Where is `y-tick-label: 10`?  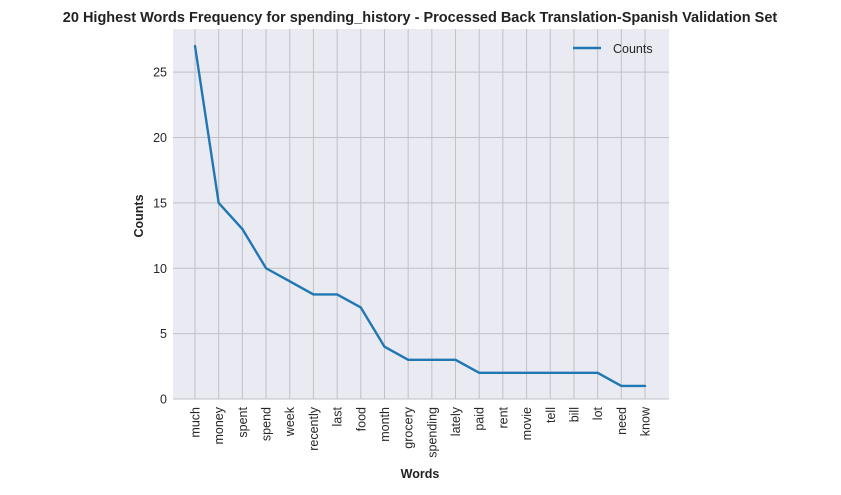
y-tick-label: 10 is located at coordinates (160, 269).